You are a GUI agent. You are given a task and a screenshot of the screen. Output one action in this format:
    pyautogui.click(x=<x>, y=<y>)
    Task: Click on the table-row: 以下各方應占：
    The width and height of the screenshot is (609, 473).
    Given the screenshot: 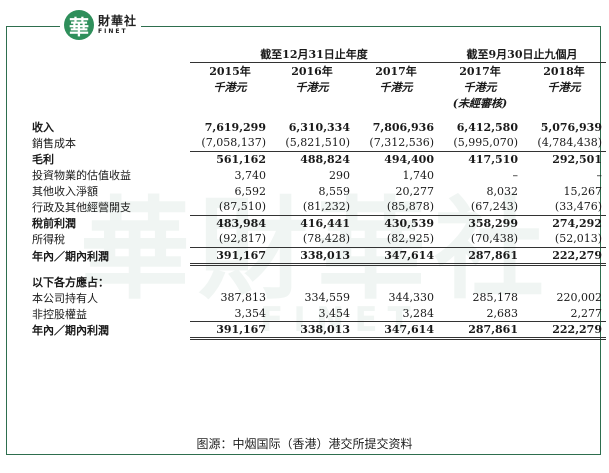 What is the action you would take?
    pyautogui.click(x=319, y=282)
    